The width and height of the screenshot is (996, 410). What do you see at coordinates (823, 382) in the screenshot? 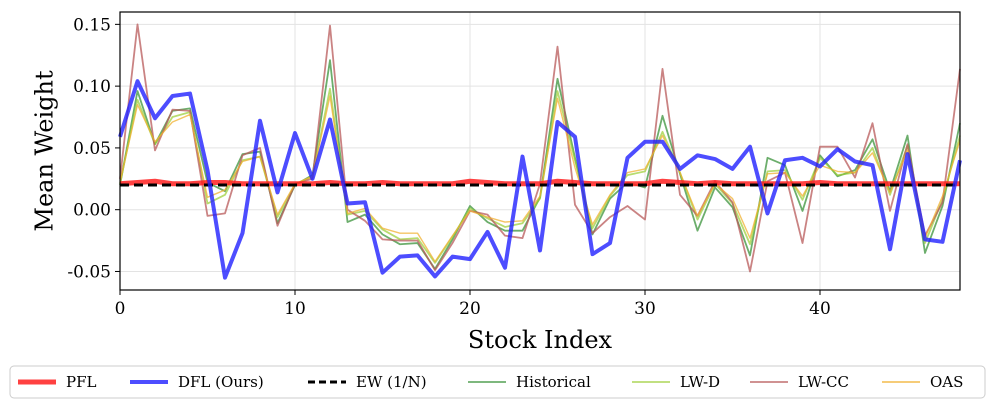
I see `legend-label-lw-cc: LW-CC` at bounding box center [823, 382].